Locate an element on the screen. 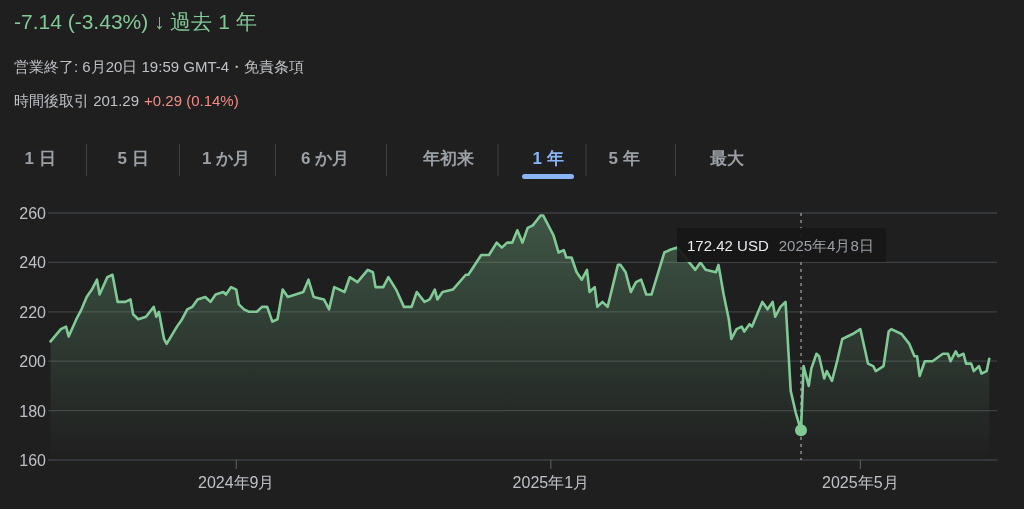  text: 1 日 is located at coordinates (40, 158).